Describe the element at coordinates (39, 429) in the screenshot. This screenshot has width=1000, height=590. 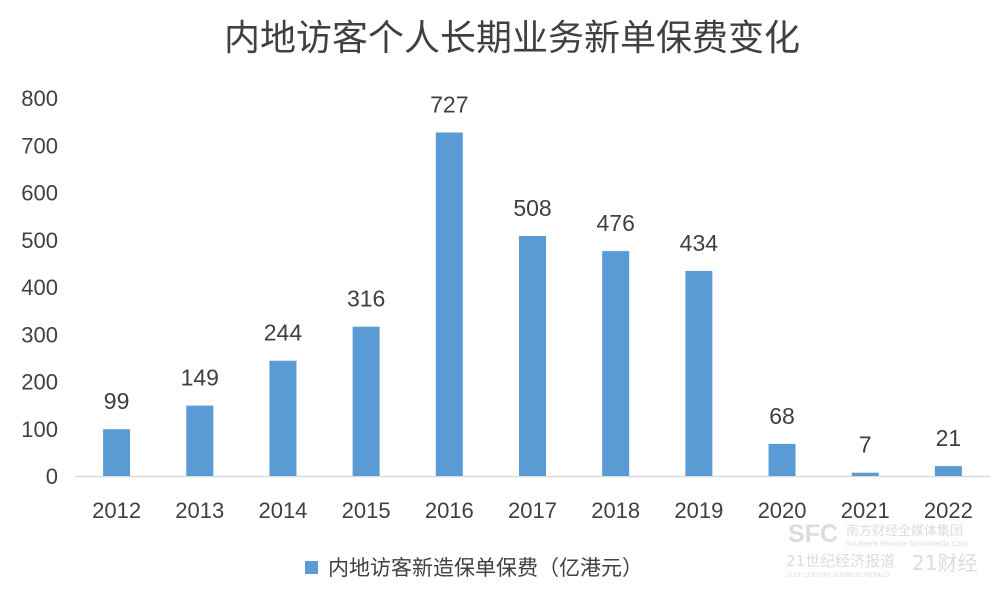
I see `y-tick-label: 100` at that location.